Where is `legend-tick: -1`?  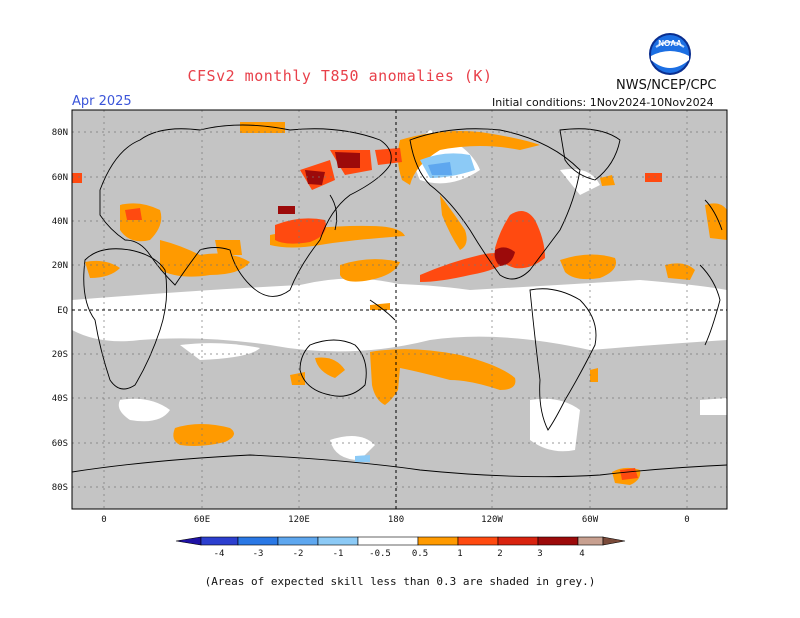 legend-tick: -1 is located at coordinates (338, 554).